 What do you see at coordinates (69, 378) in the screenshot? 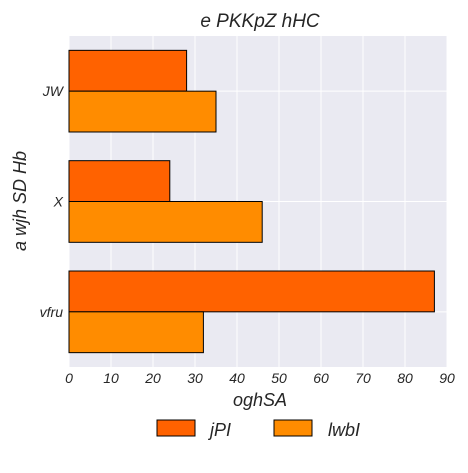
I see `x-tick-label: 0` at bounding box center [69, 378].